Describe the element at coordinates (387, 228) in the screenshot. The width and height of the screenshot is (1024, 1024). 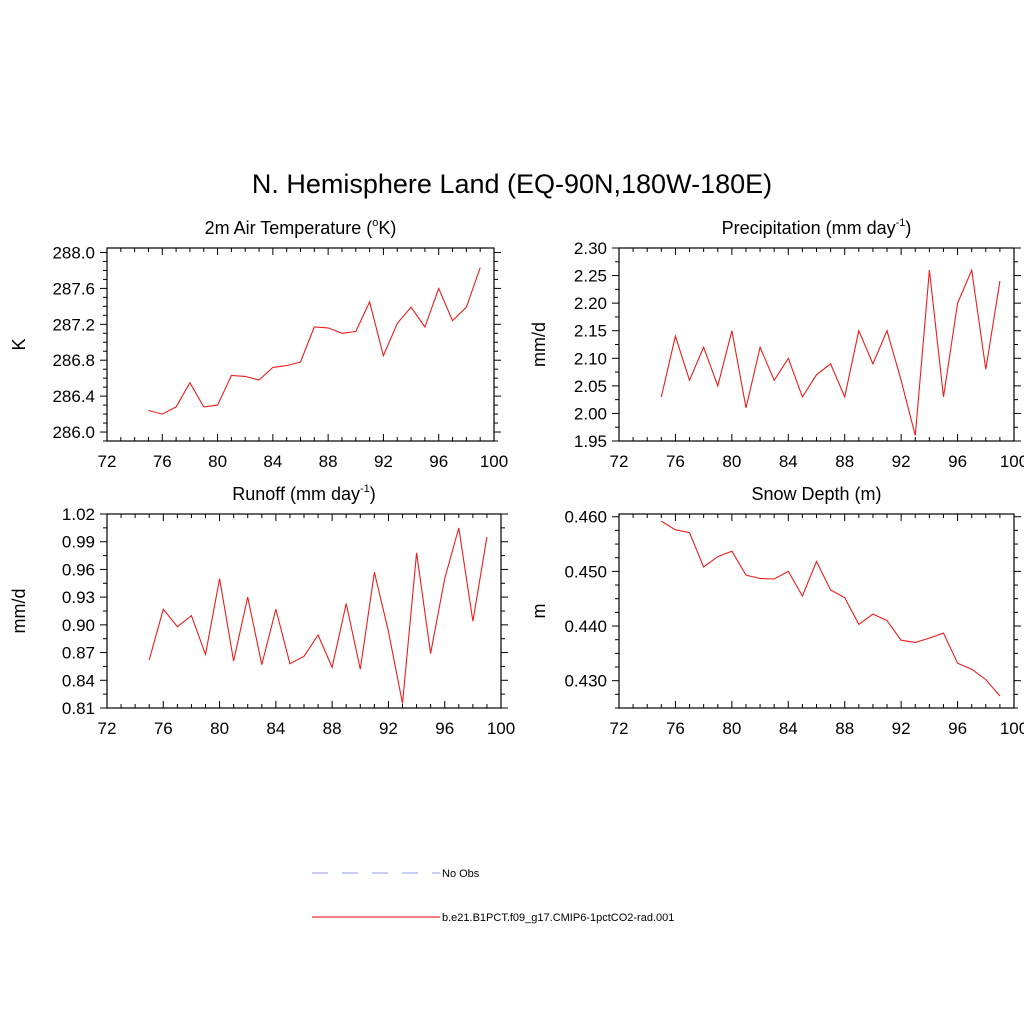
I see `panel-title-end: K)` at that location.